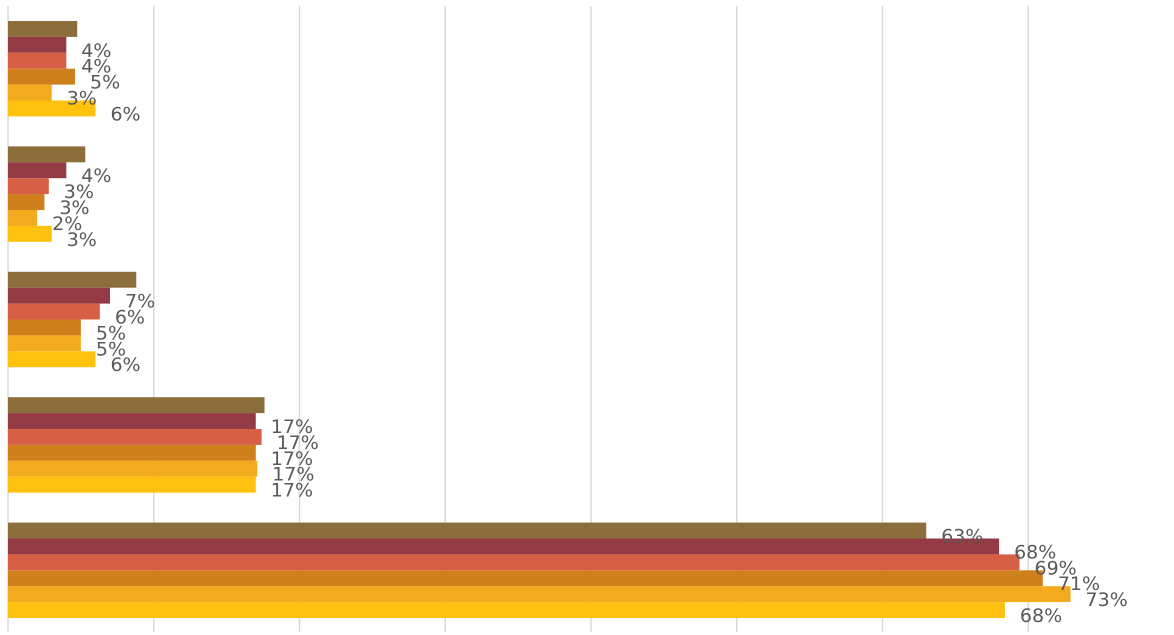 This screenshot has width=1174, height=635. What do you see at coordinates (140, 302) in the screenshot?
I see `data-label: 7%` at bounding box center [140, 302].